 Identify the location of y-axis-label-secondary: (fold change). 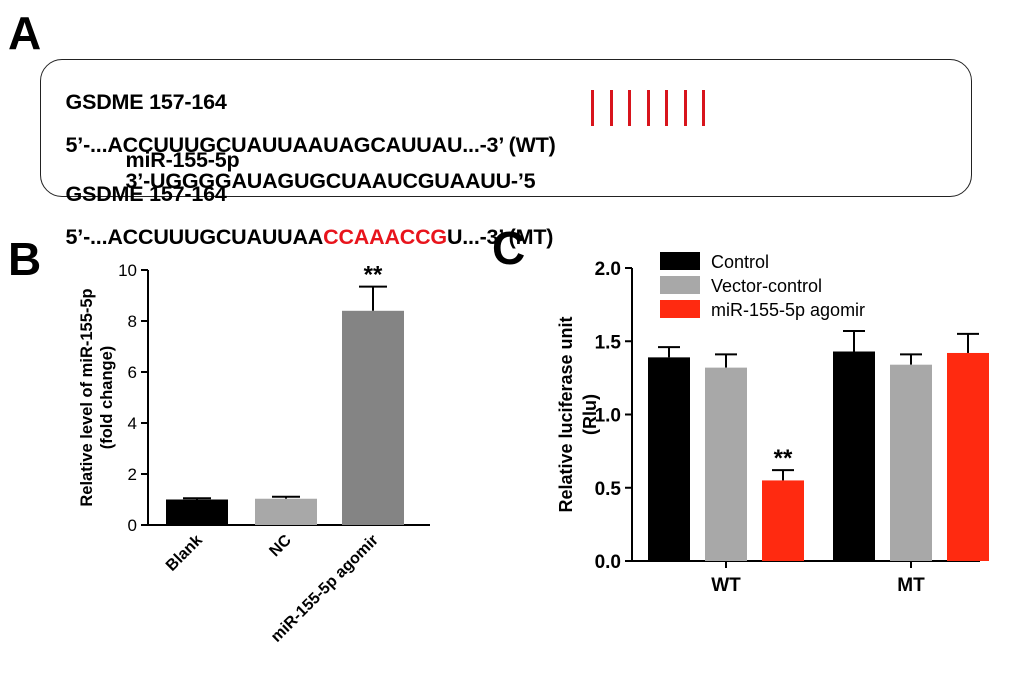
(107, 398).